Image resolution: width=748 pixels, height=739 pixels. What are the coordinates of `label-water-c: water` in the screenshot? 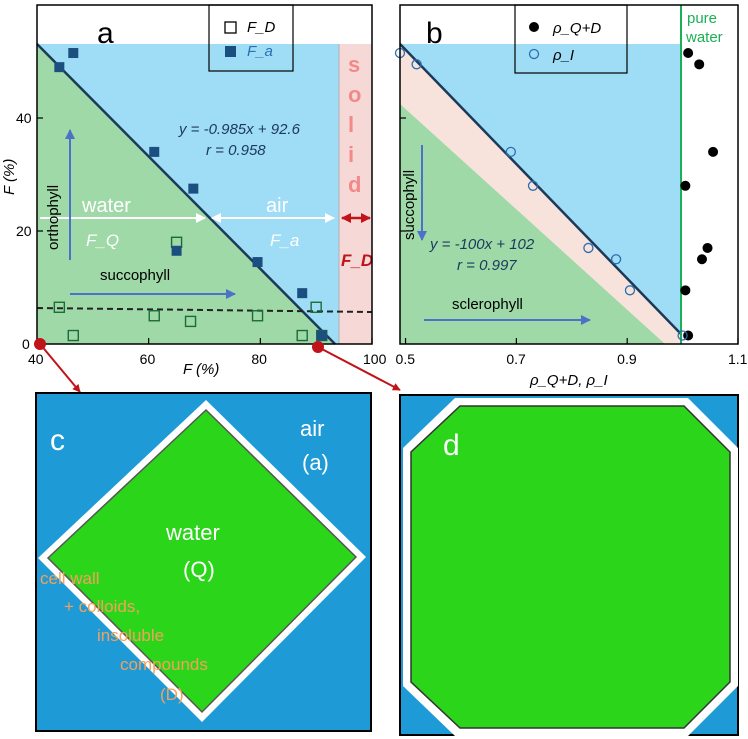 It's located at (192, 532).